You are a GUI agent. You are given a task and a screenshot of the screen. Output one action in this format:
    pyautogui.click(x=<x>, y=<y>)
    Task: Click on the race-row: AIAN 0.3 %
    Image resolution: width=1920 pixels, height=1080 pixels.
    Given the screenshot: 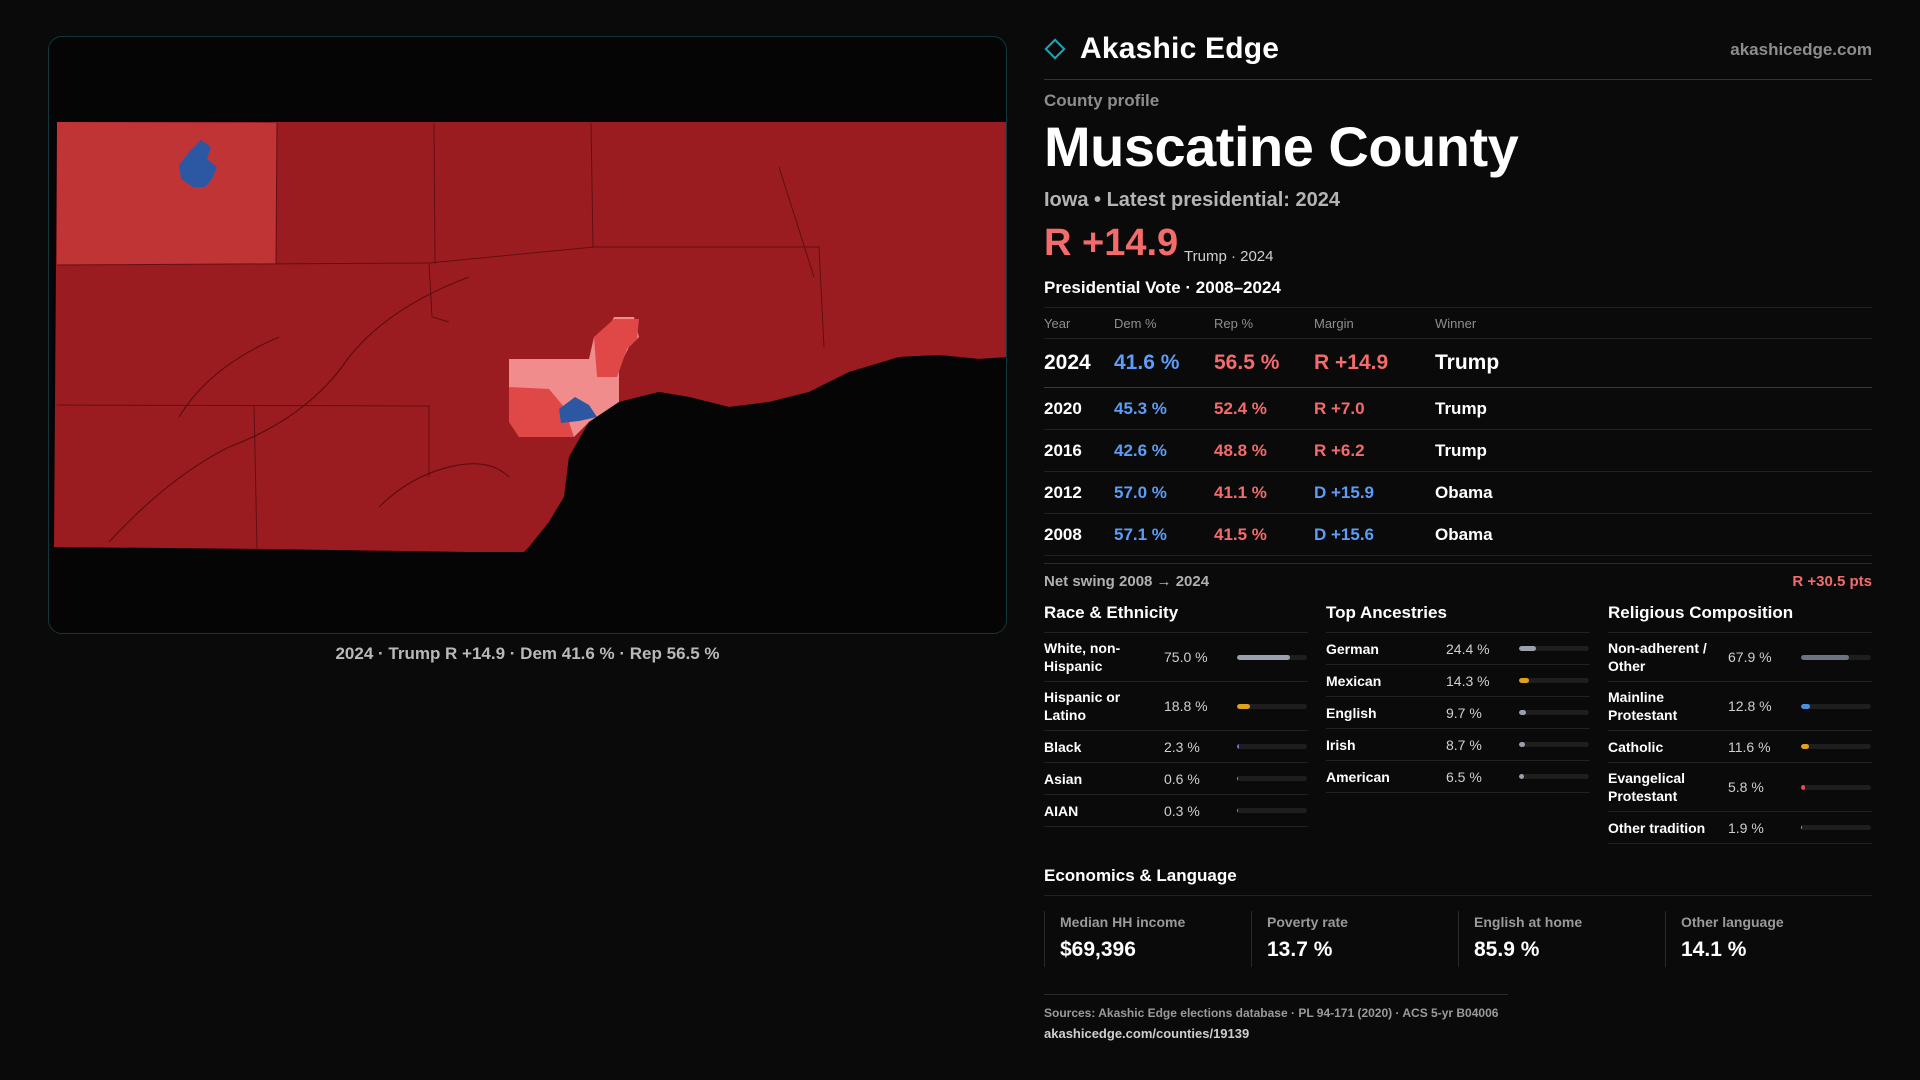 What is the action you would take?
    pyautogui.click(x=1176, y=811)
    